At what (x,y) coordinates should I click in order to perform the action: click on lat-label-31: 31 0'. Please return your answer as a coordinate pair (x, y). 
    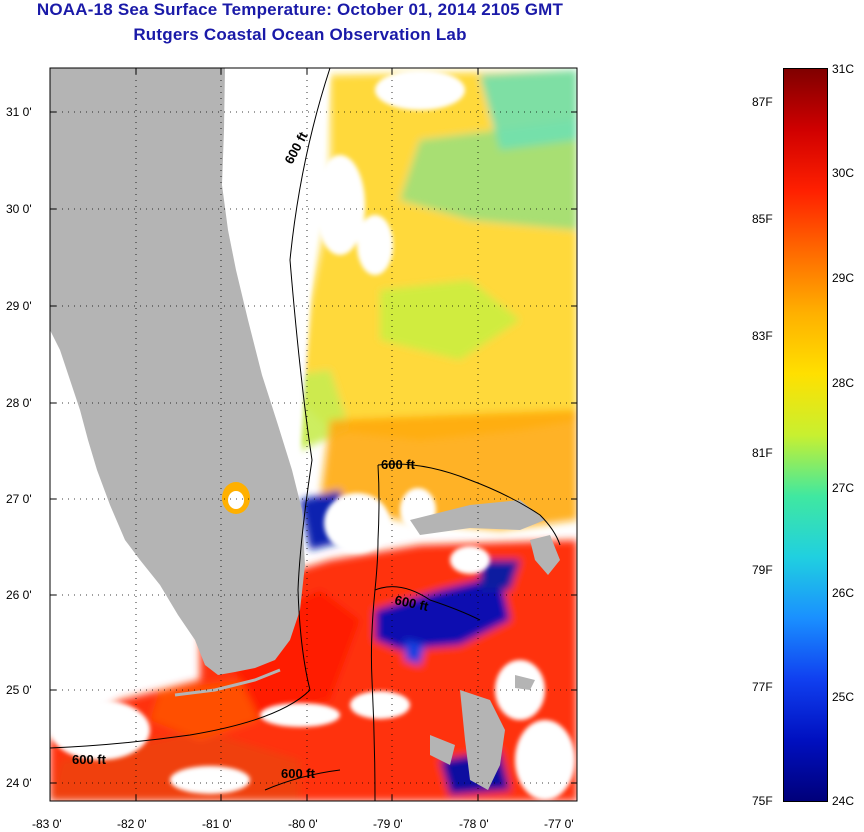
    Looking at the image, I should click on (19, 112).